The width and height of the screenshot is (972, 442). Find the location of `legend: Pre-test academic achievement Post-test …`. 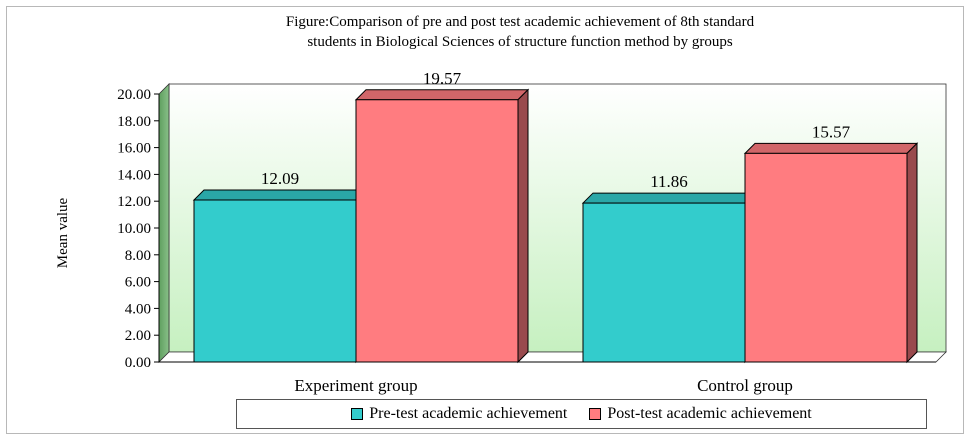

legend: Pre-test academic achievement Post-test … is located at coordinates (581, 414).